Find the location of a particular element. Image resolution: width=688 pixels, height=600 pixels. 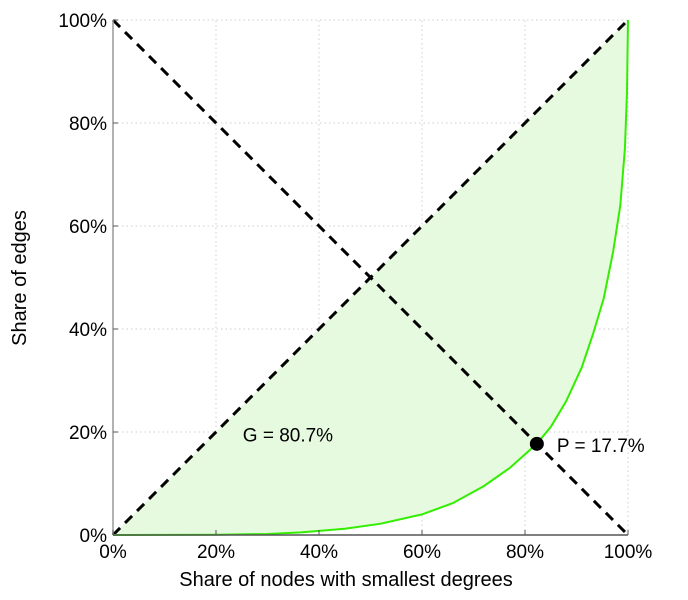

x-tick-labels: 0% 20% 40% 60% 80% 100% is located at coordinates (375, 552).